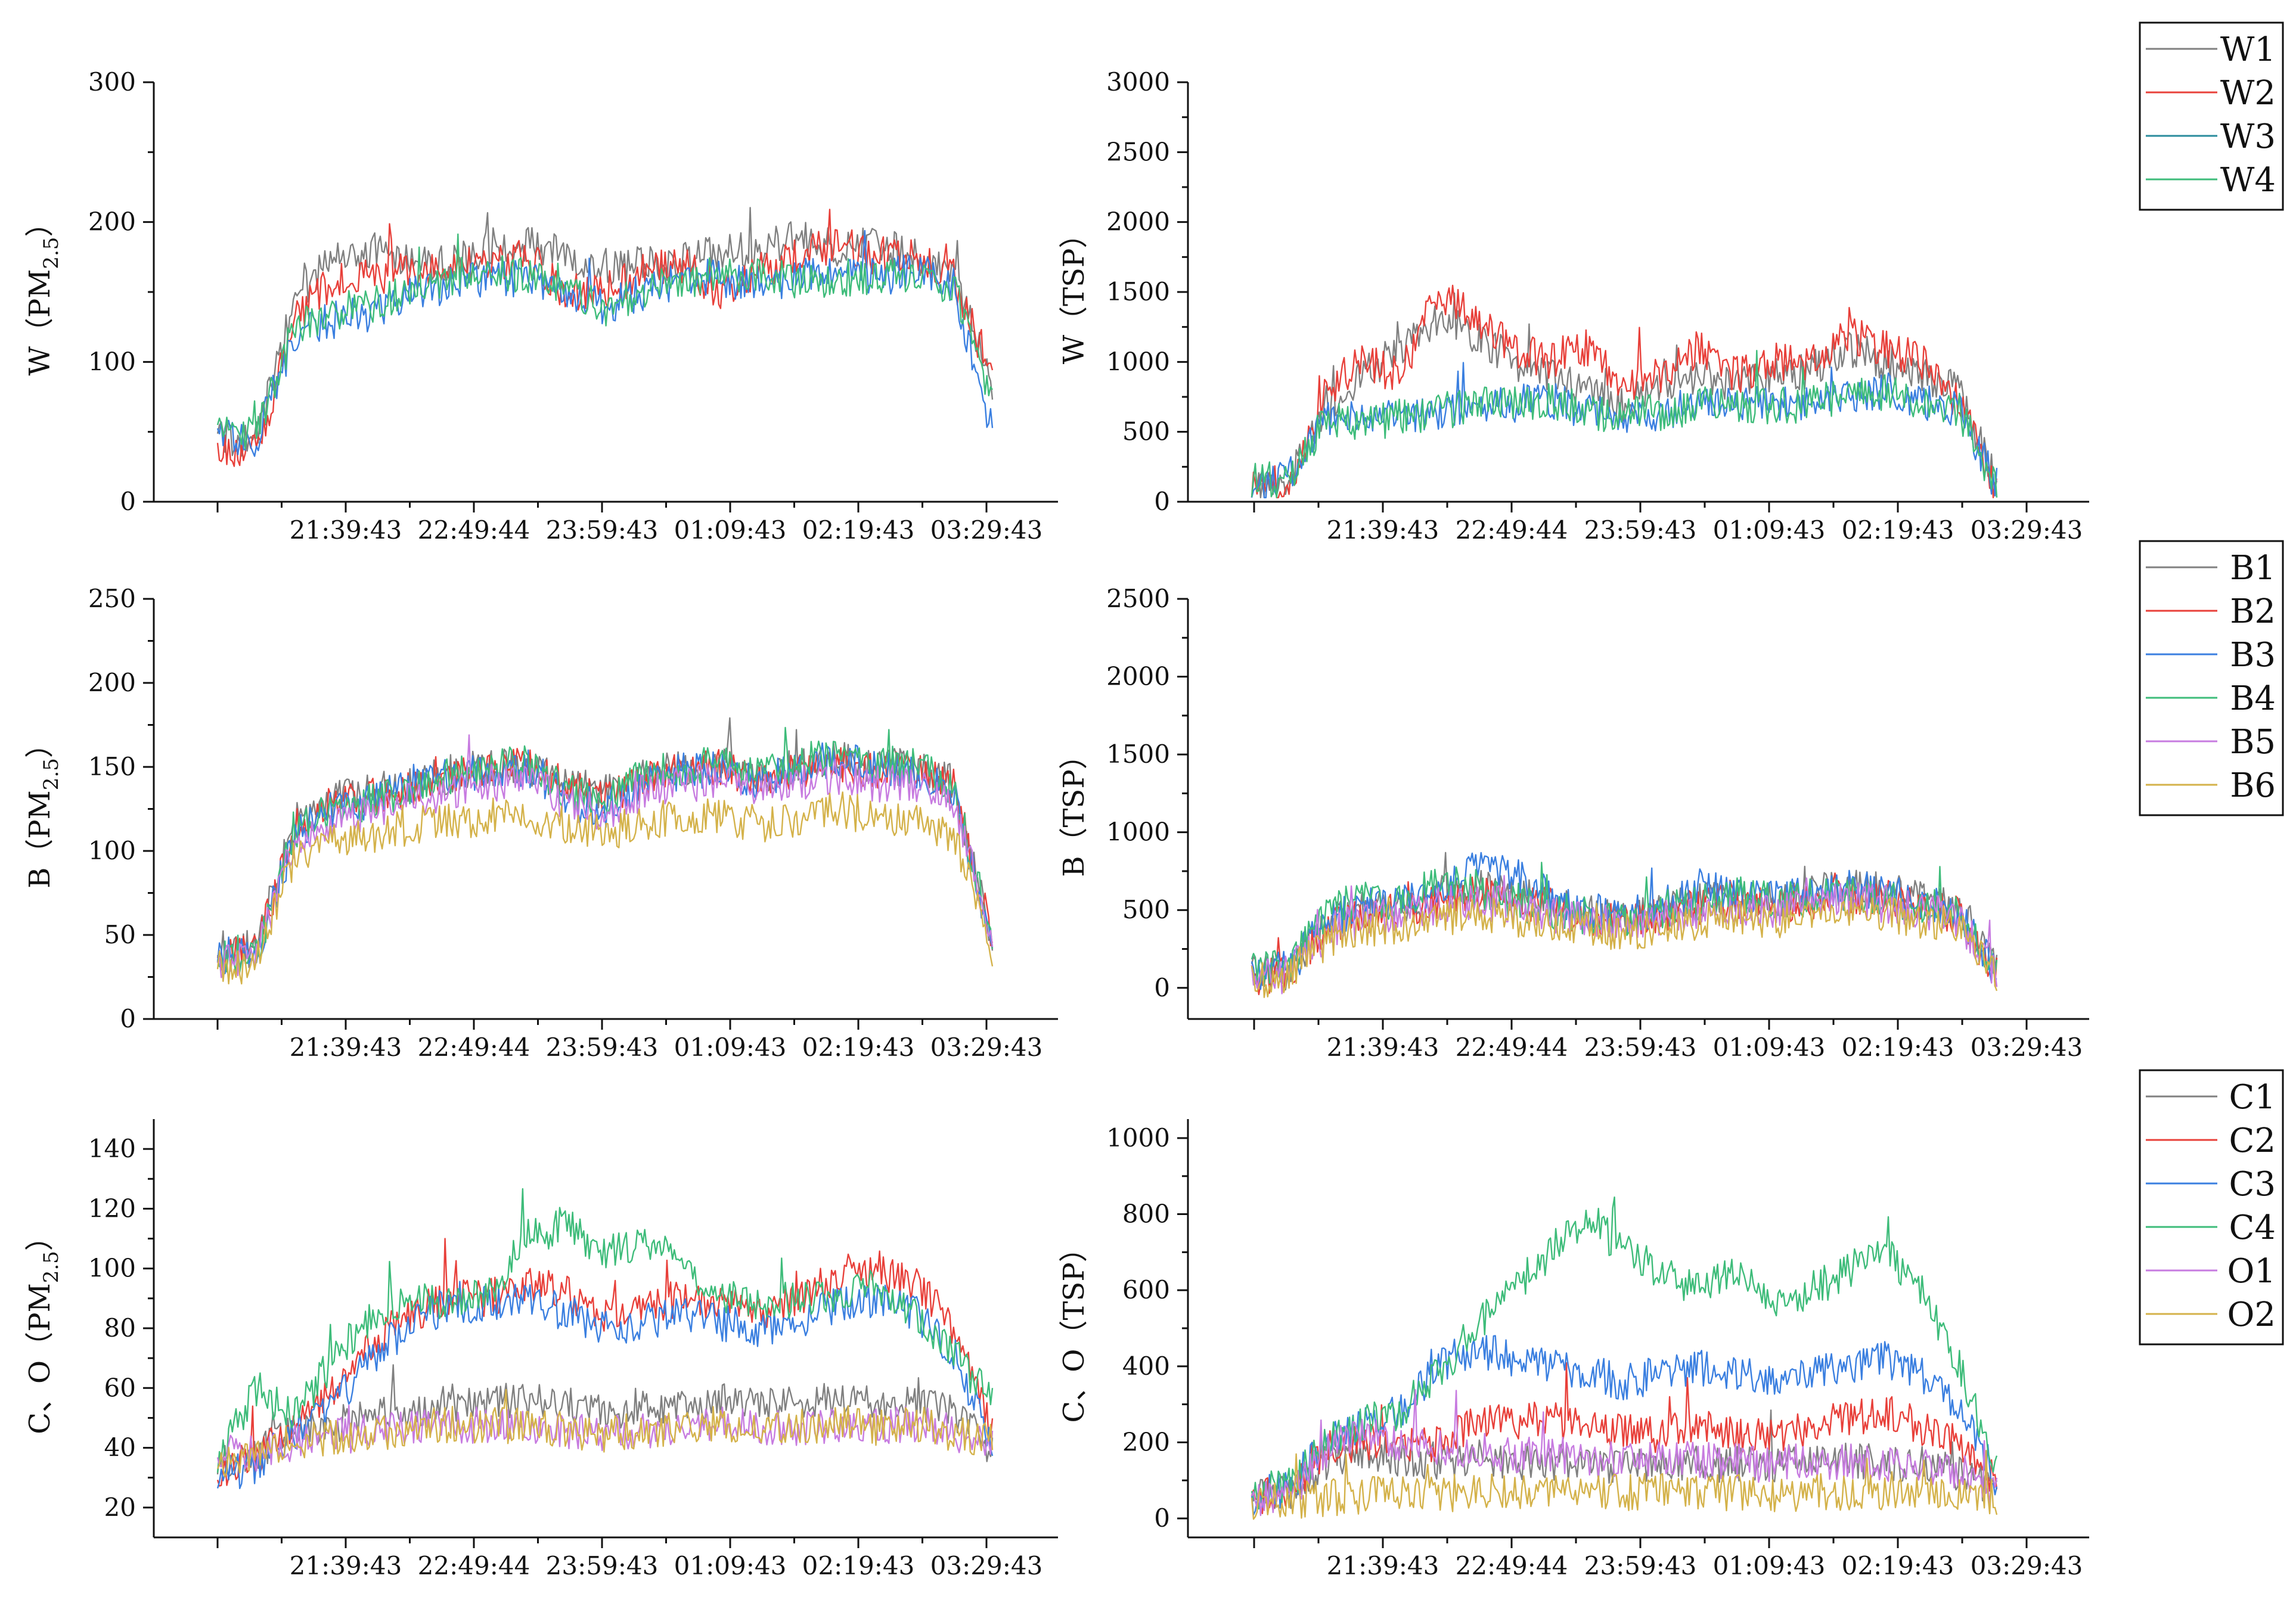  I want to click on y-axis-label: W（PM2.5）, so click(43, 292).